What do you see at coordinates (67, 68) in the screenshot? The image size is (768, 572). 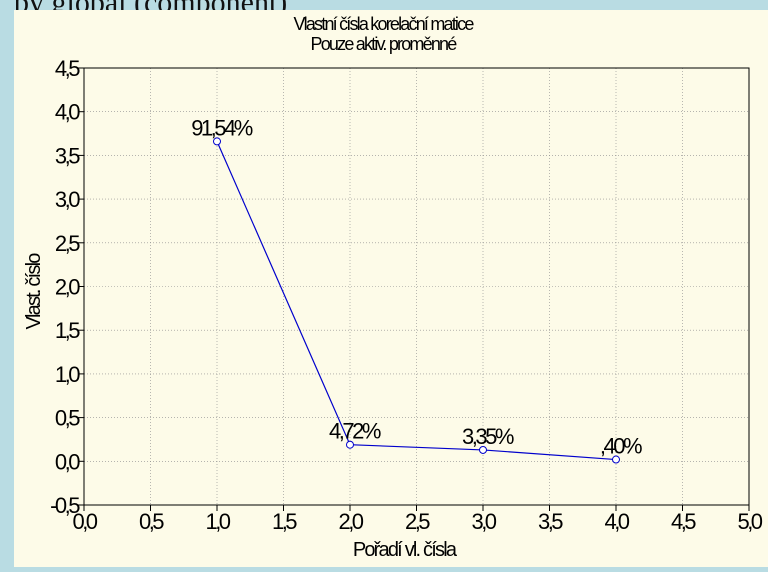 I see `y-tick-label: 4,5` at bounding box center [67, 68].